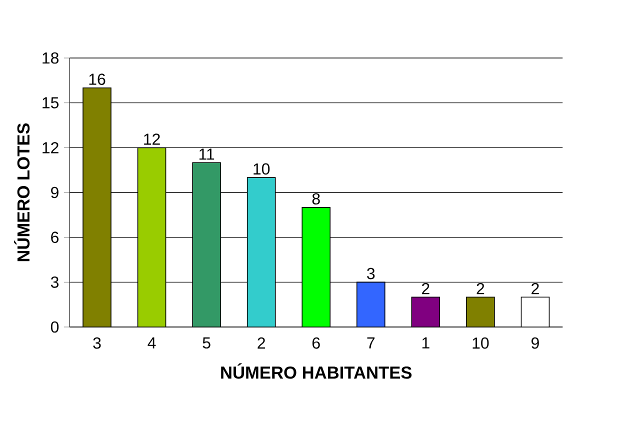 Image resolution: width=621 pixels, height=433 pixels. I want to click on data-label: 12, so click(152, 139).